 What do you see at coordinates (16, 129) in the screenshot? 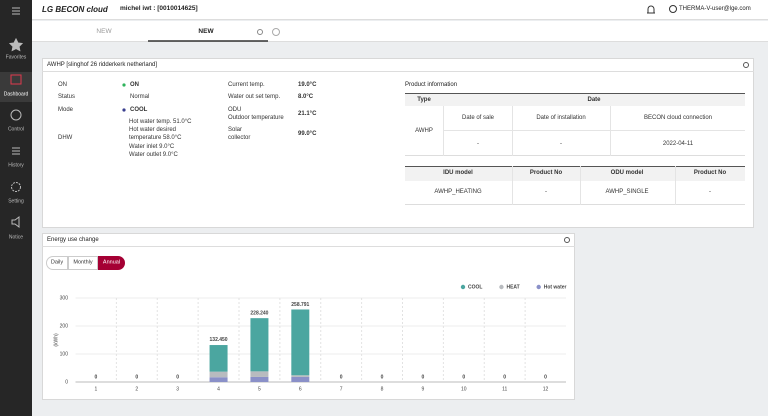
I see `sidebar-item: Control` at bounding box center [16, 129].